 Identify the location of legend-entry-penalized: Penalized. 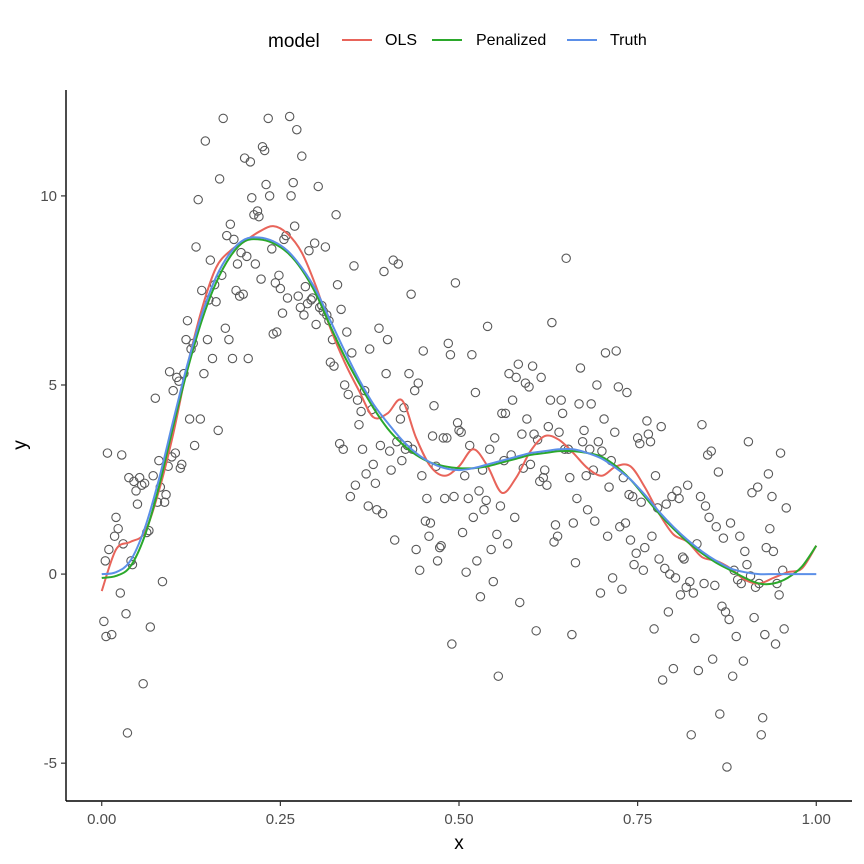
(489, 40).